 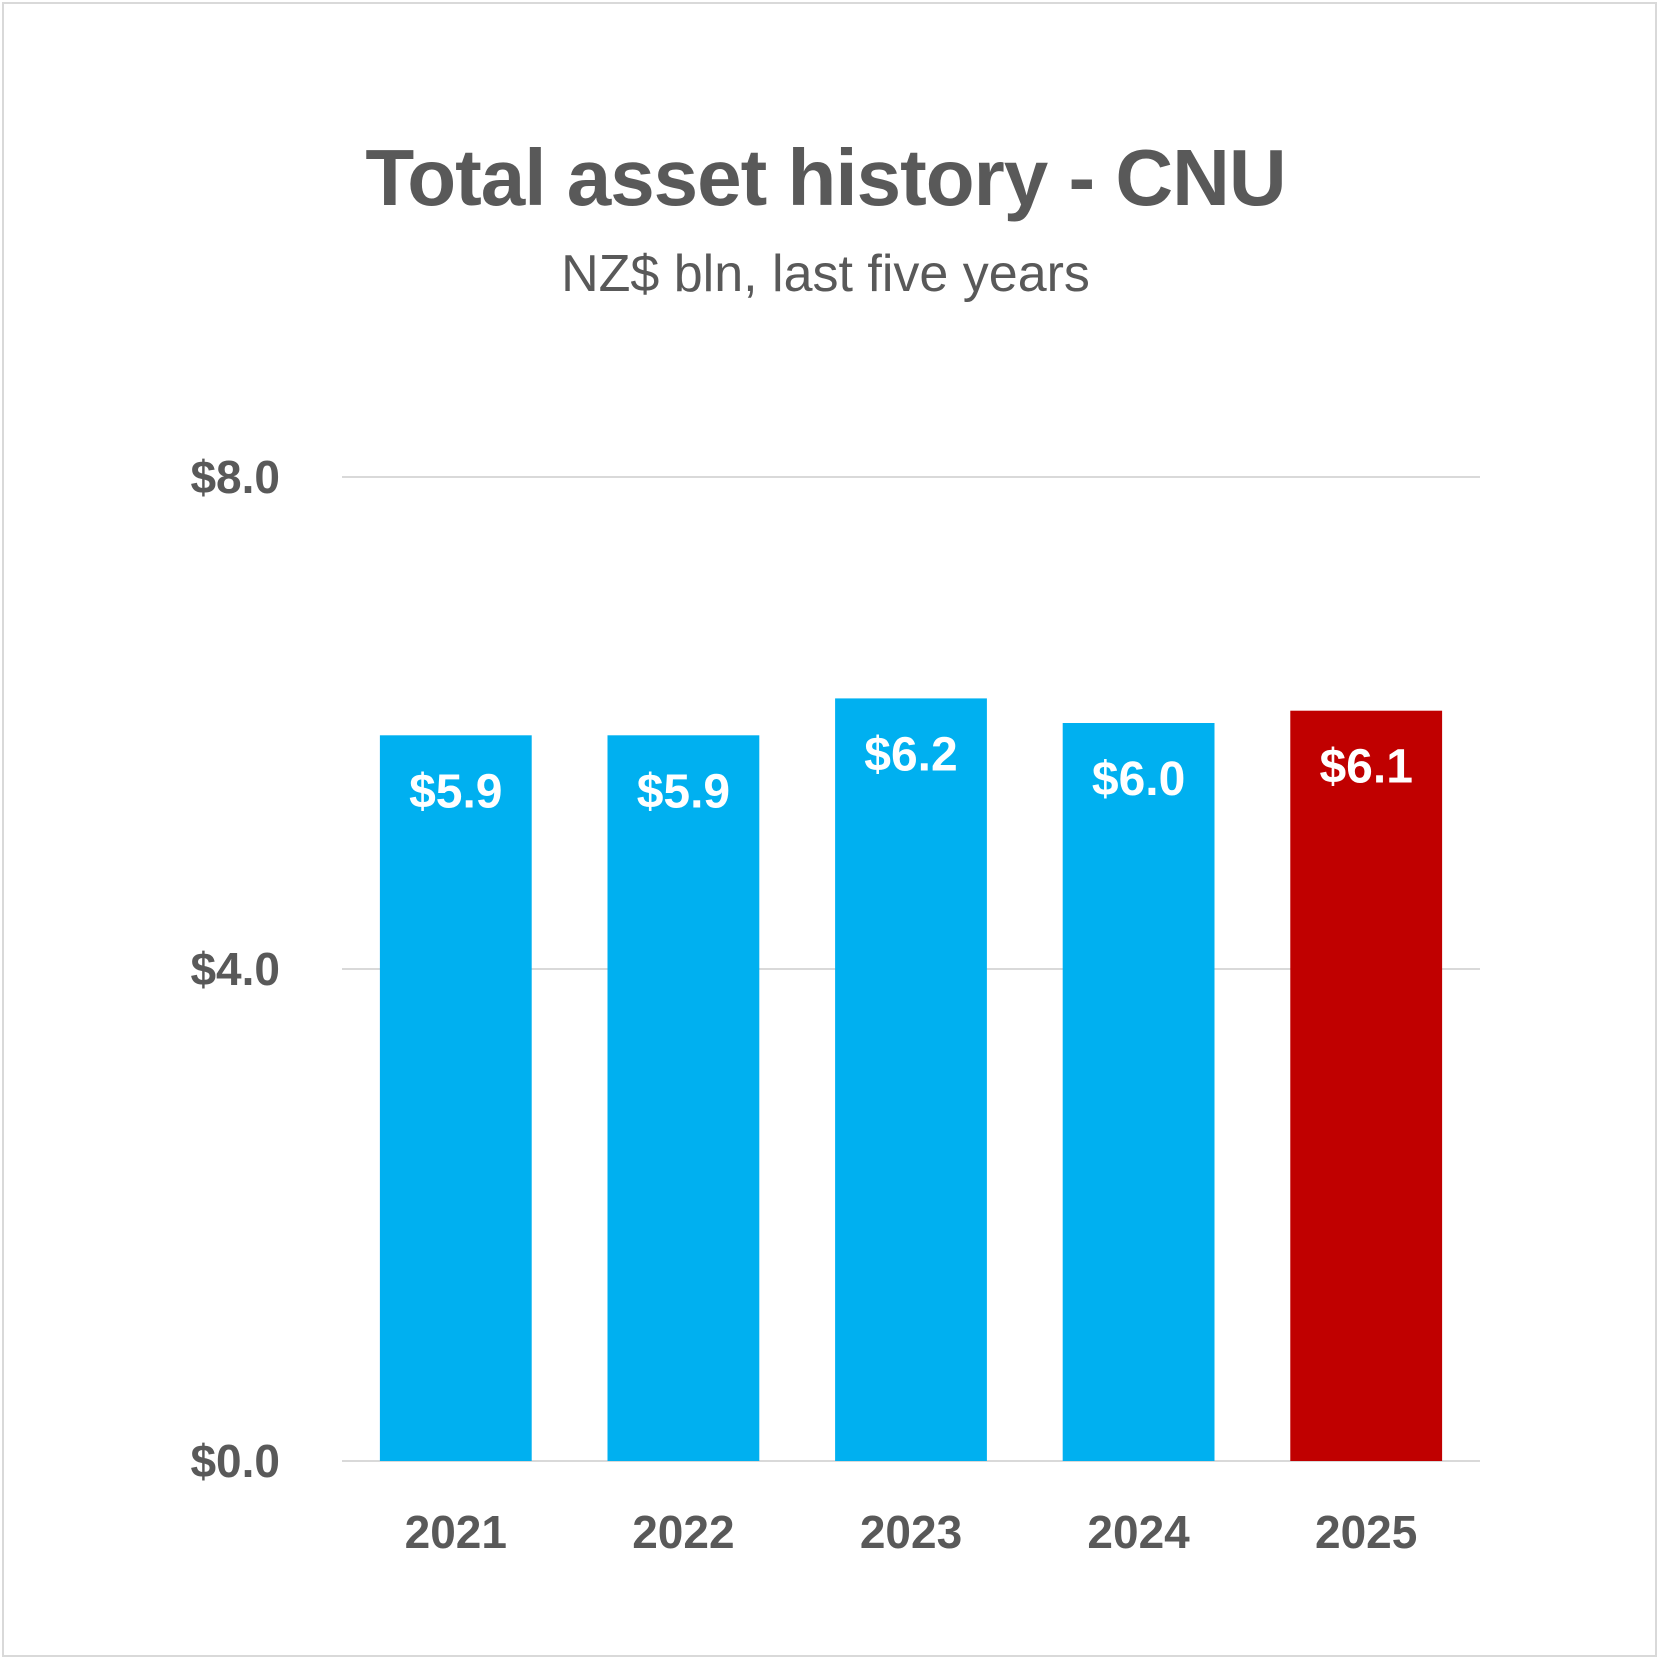 I want to click on y-tick-label: $0.0, so click(x=235, y=1461).